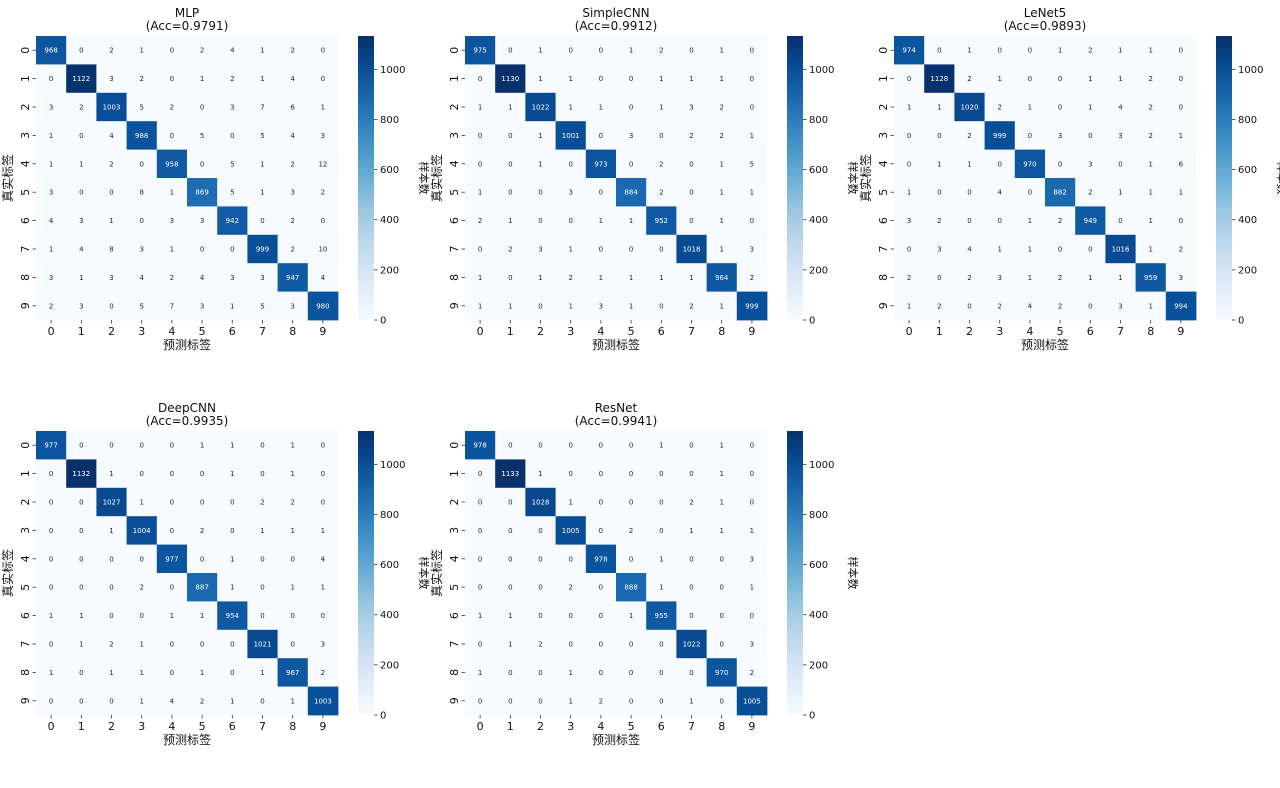 The image size is (1280, 788). Describe the element at coordinates (25, 672) in the screenshot. I see `y-tick-label: 8` at that location.